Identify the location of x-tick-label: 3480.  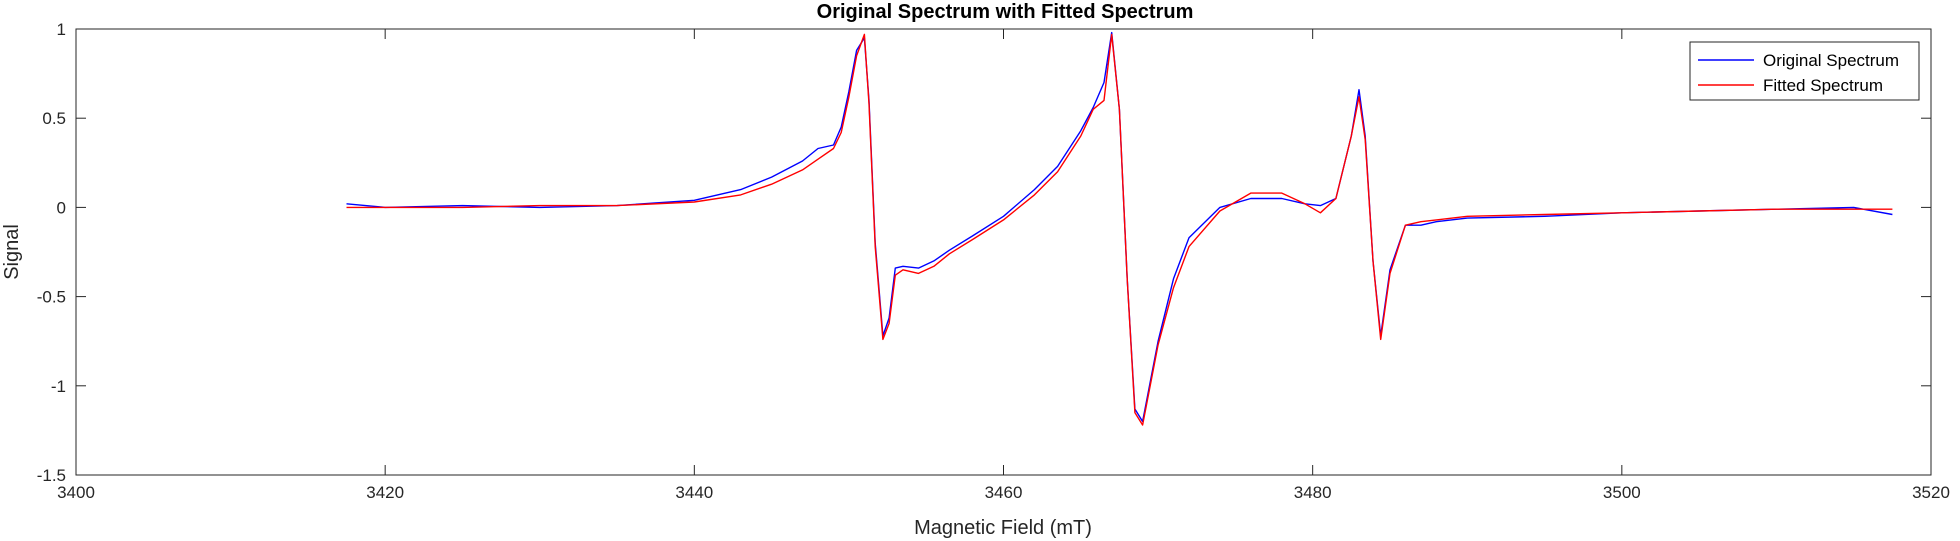
(1313, 492).